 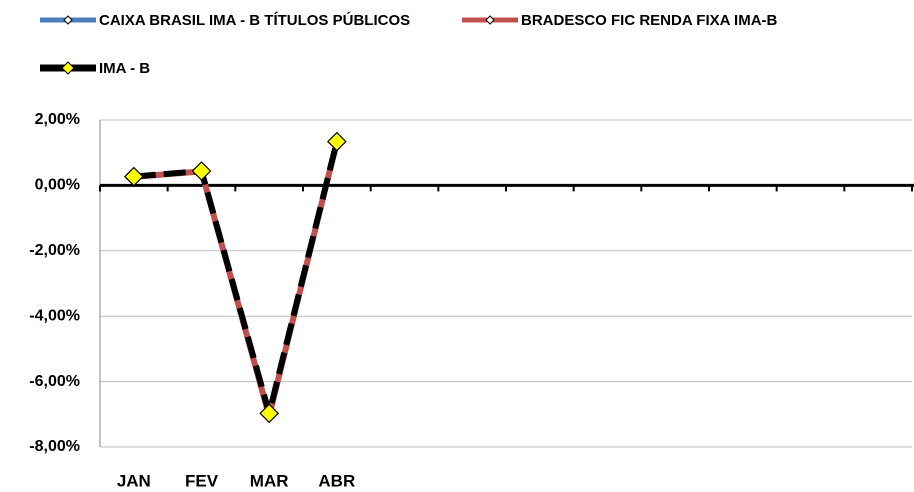 I want to click on legend-label: IMA - B, so click(x=124, y=68).